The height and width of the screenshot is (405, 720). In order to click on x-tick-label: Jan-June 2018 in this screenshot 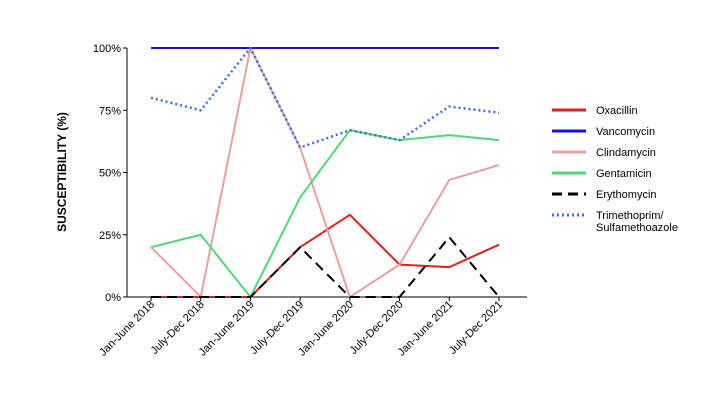, I will do `click(127, 329)`.